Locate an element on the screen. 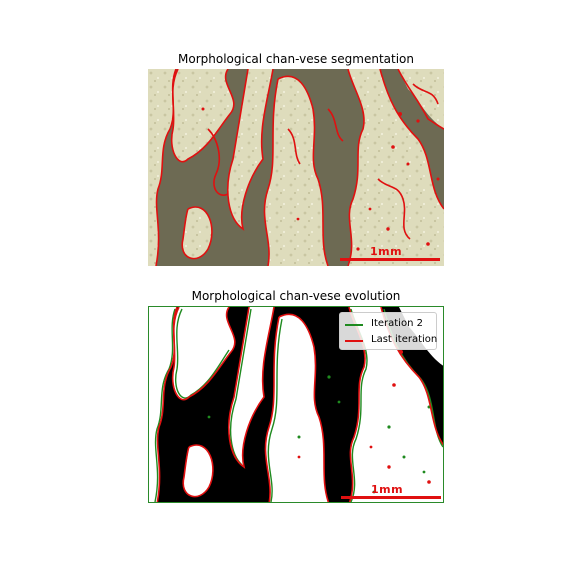 The width and height of the screenshot is (576, 576). legend-label: Iteration 2 is located at coordinates (397, 323).